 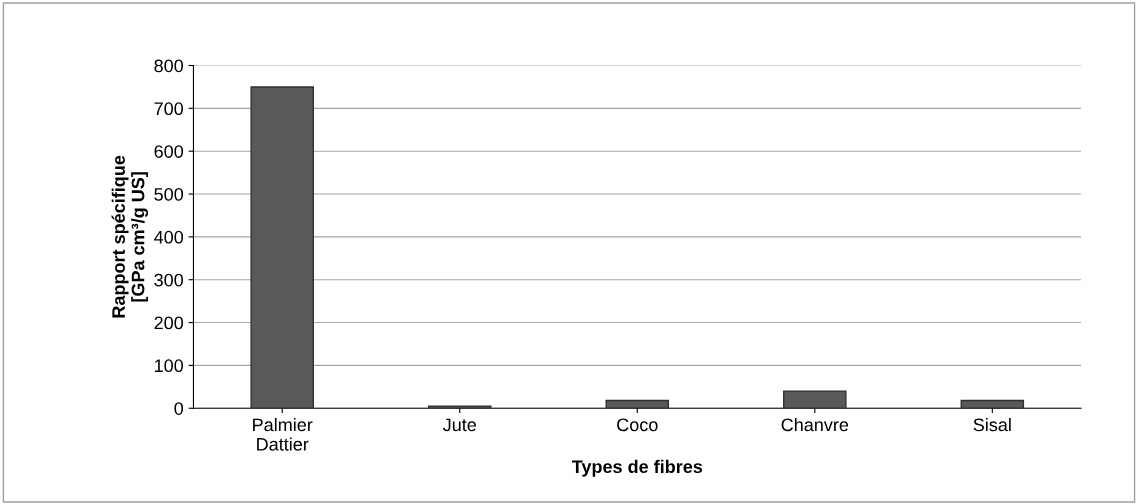 What do you see at coordinates (169, 66) in the screenshot?
I see `y-tick-label: 800` at bounding box center [169, 66].